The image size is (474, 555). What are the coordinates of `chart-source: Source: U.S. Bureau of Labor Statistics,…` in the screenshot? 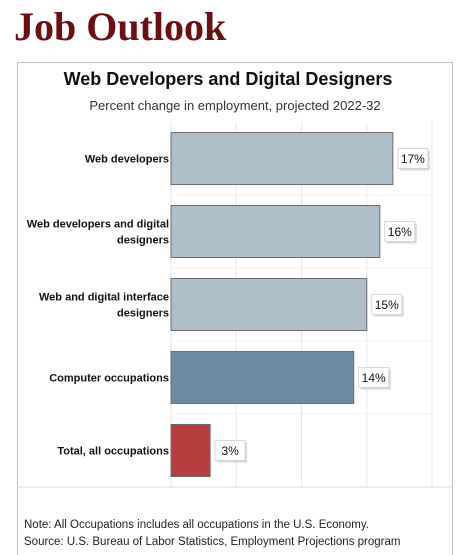 It's located at (212, 542).